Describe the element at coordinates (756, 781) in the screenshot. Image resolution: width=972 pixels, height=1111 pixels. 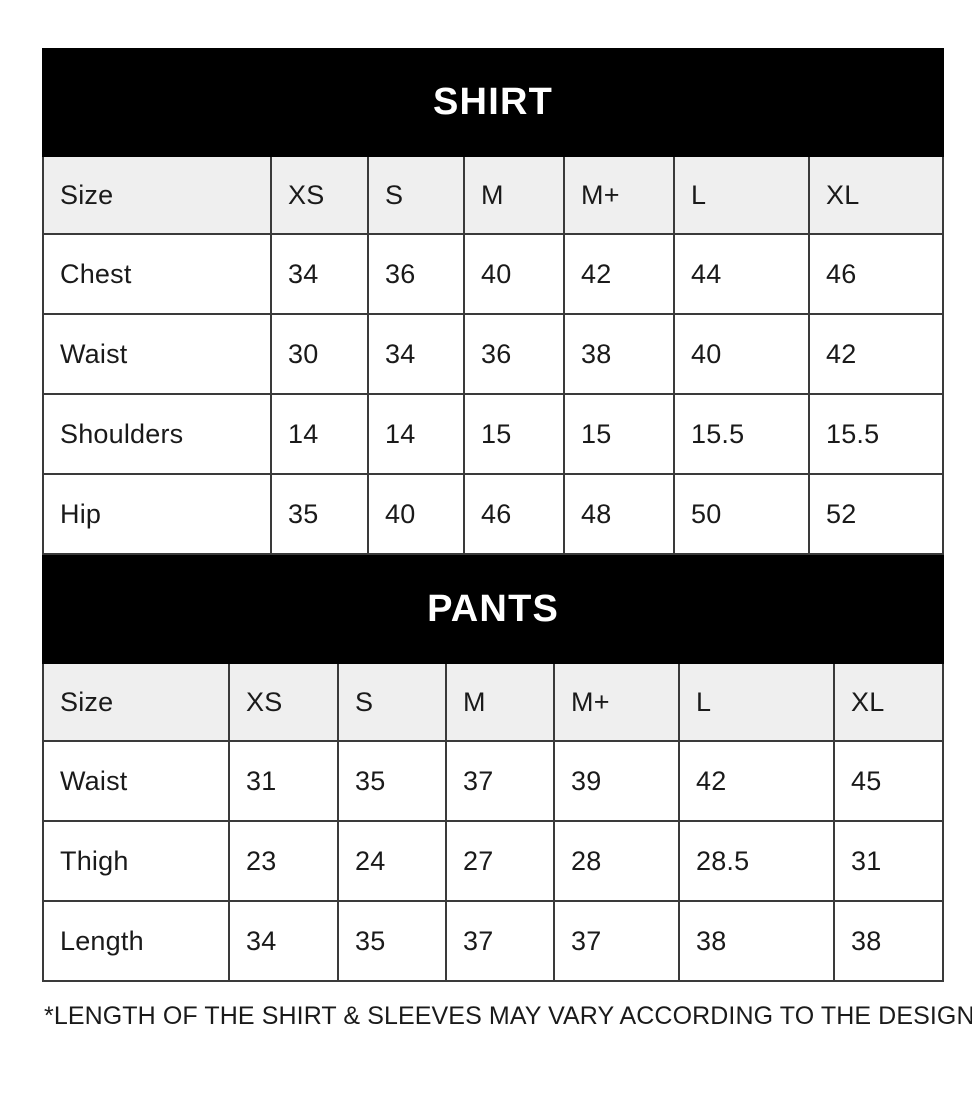
I see `pants-waist-l: 42` at that location.